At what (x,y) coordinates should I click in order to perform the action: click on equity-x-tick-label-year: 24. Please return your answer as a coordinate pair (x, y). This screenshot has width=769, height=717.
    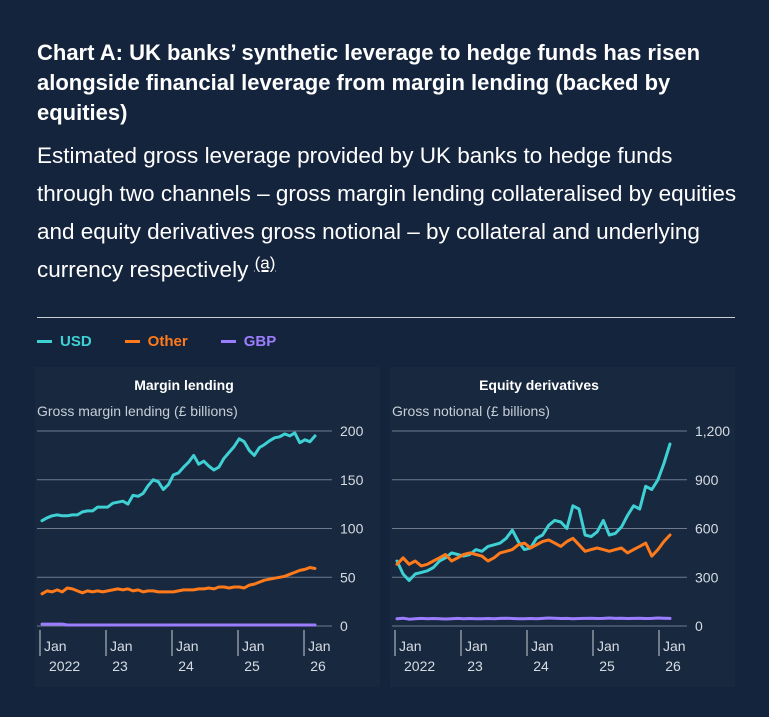
    Looking at the image, I should click on (541, 666).